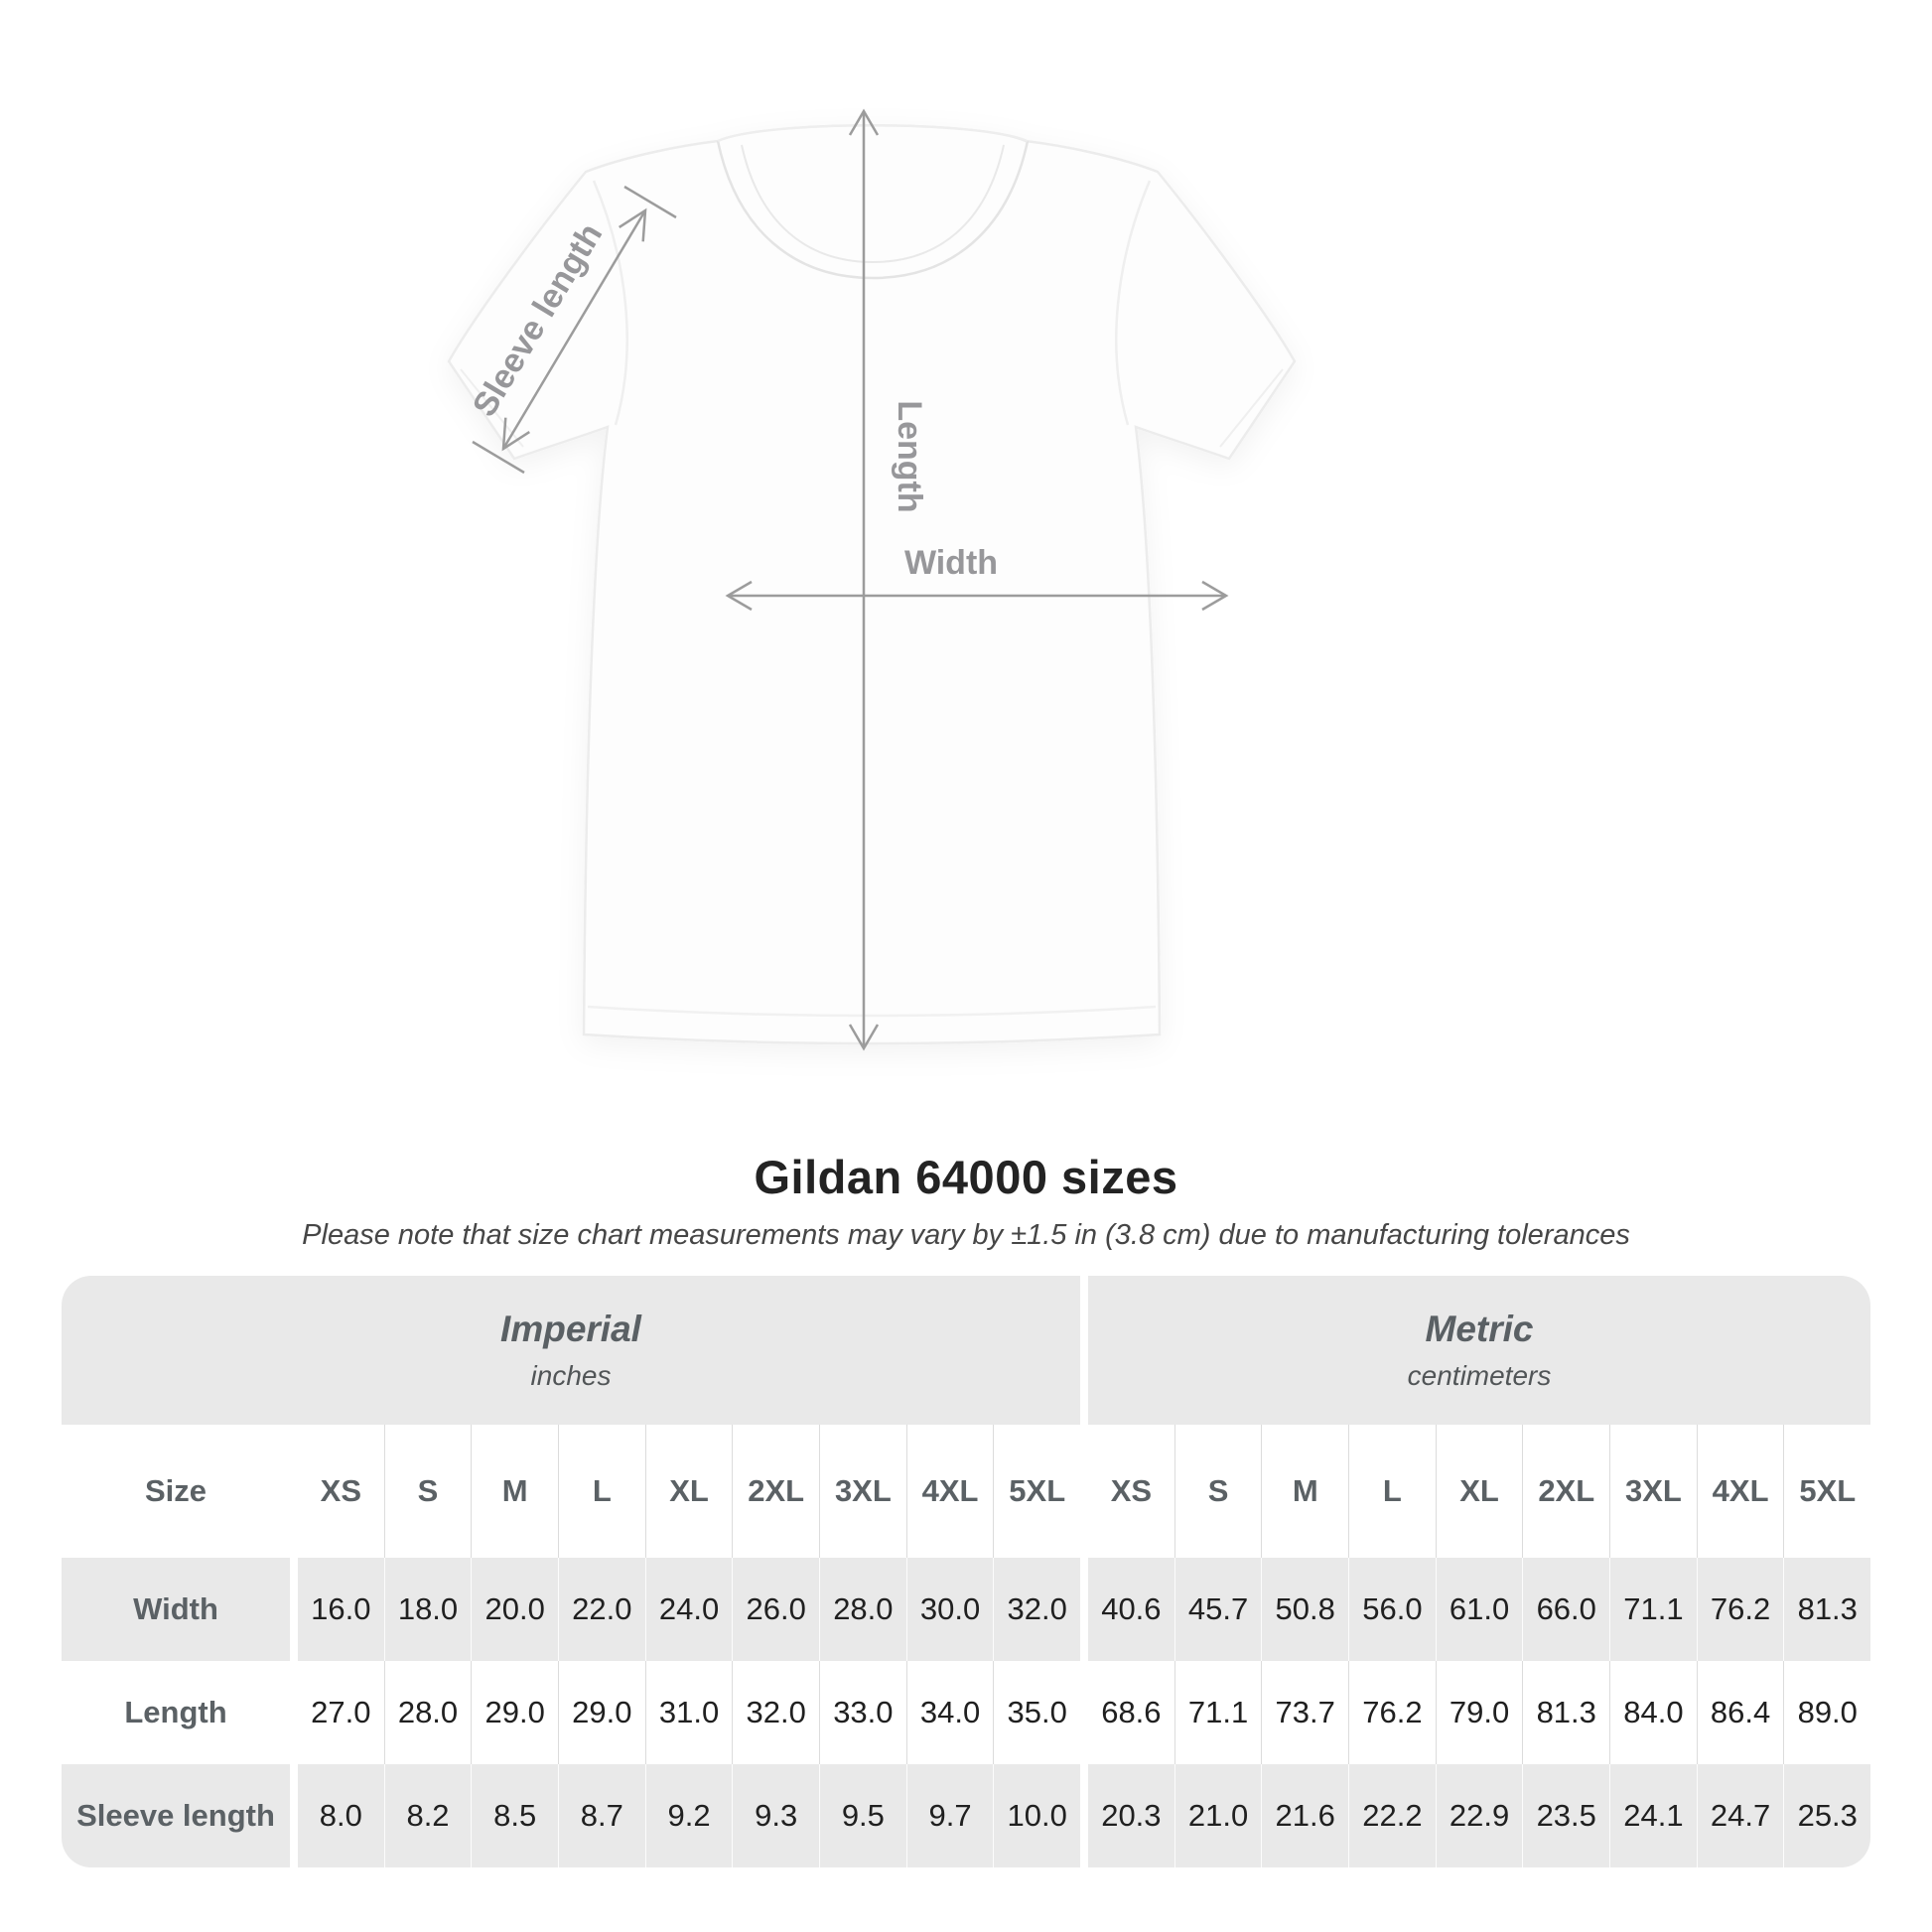 Image resolution: width=1932 pixels, height=1932 pixels. Describe the element at coordinates (1037, 1491) in the screenshot. I see `size-header-imperial: 5XL` at that location.